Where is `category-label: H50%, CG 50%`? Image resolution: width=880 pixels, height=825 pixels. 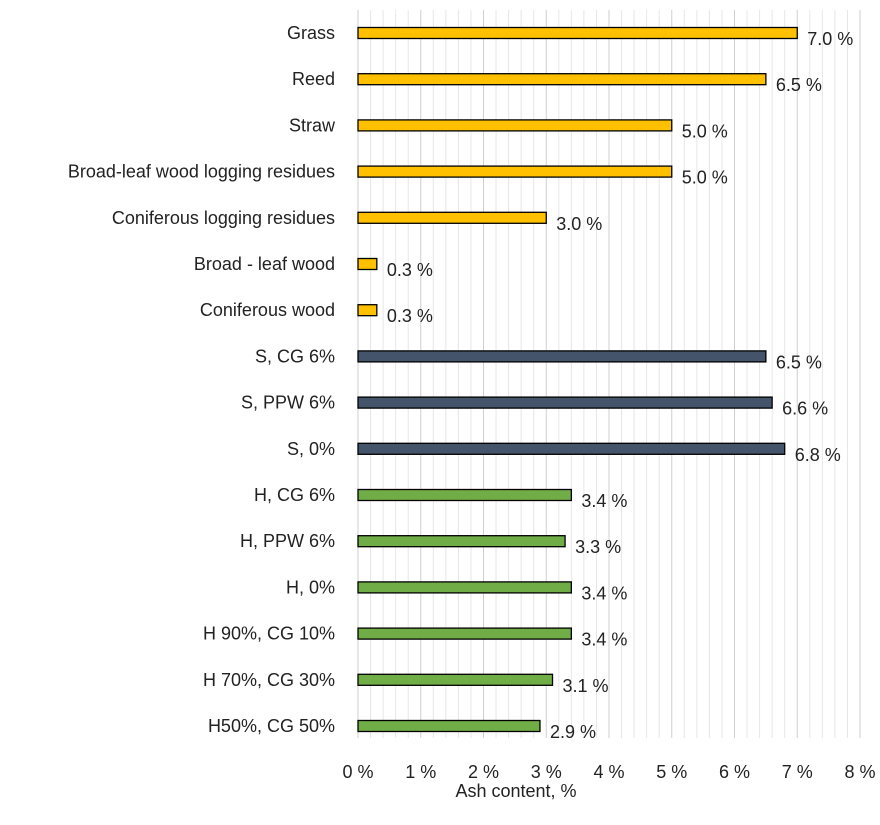
category-label: H50%, CG 50% is located at coordinates (271, 726).